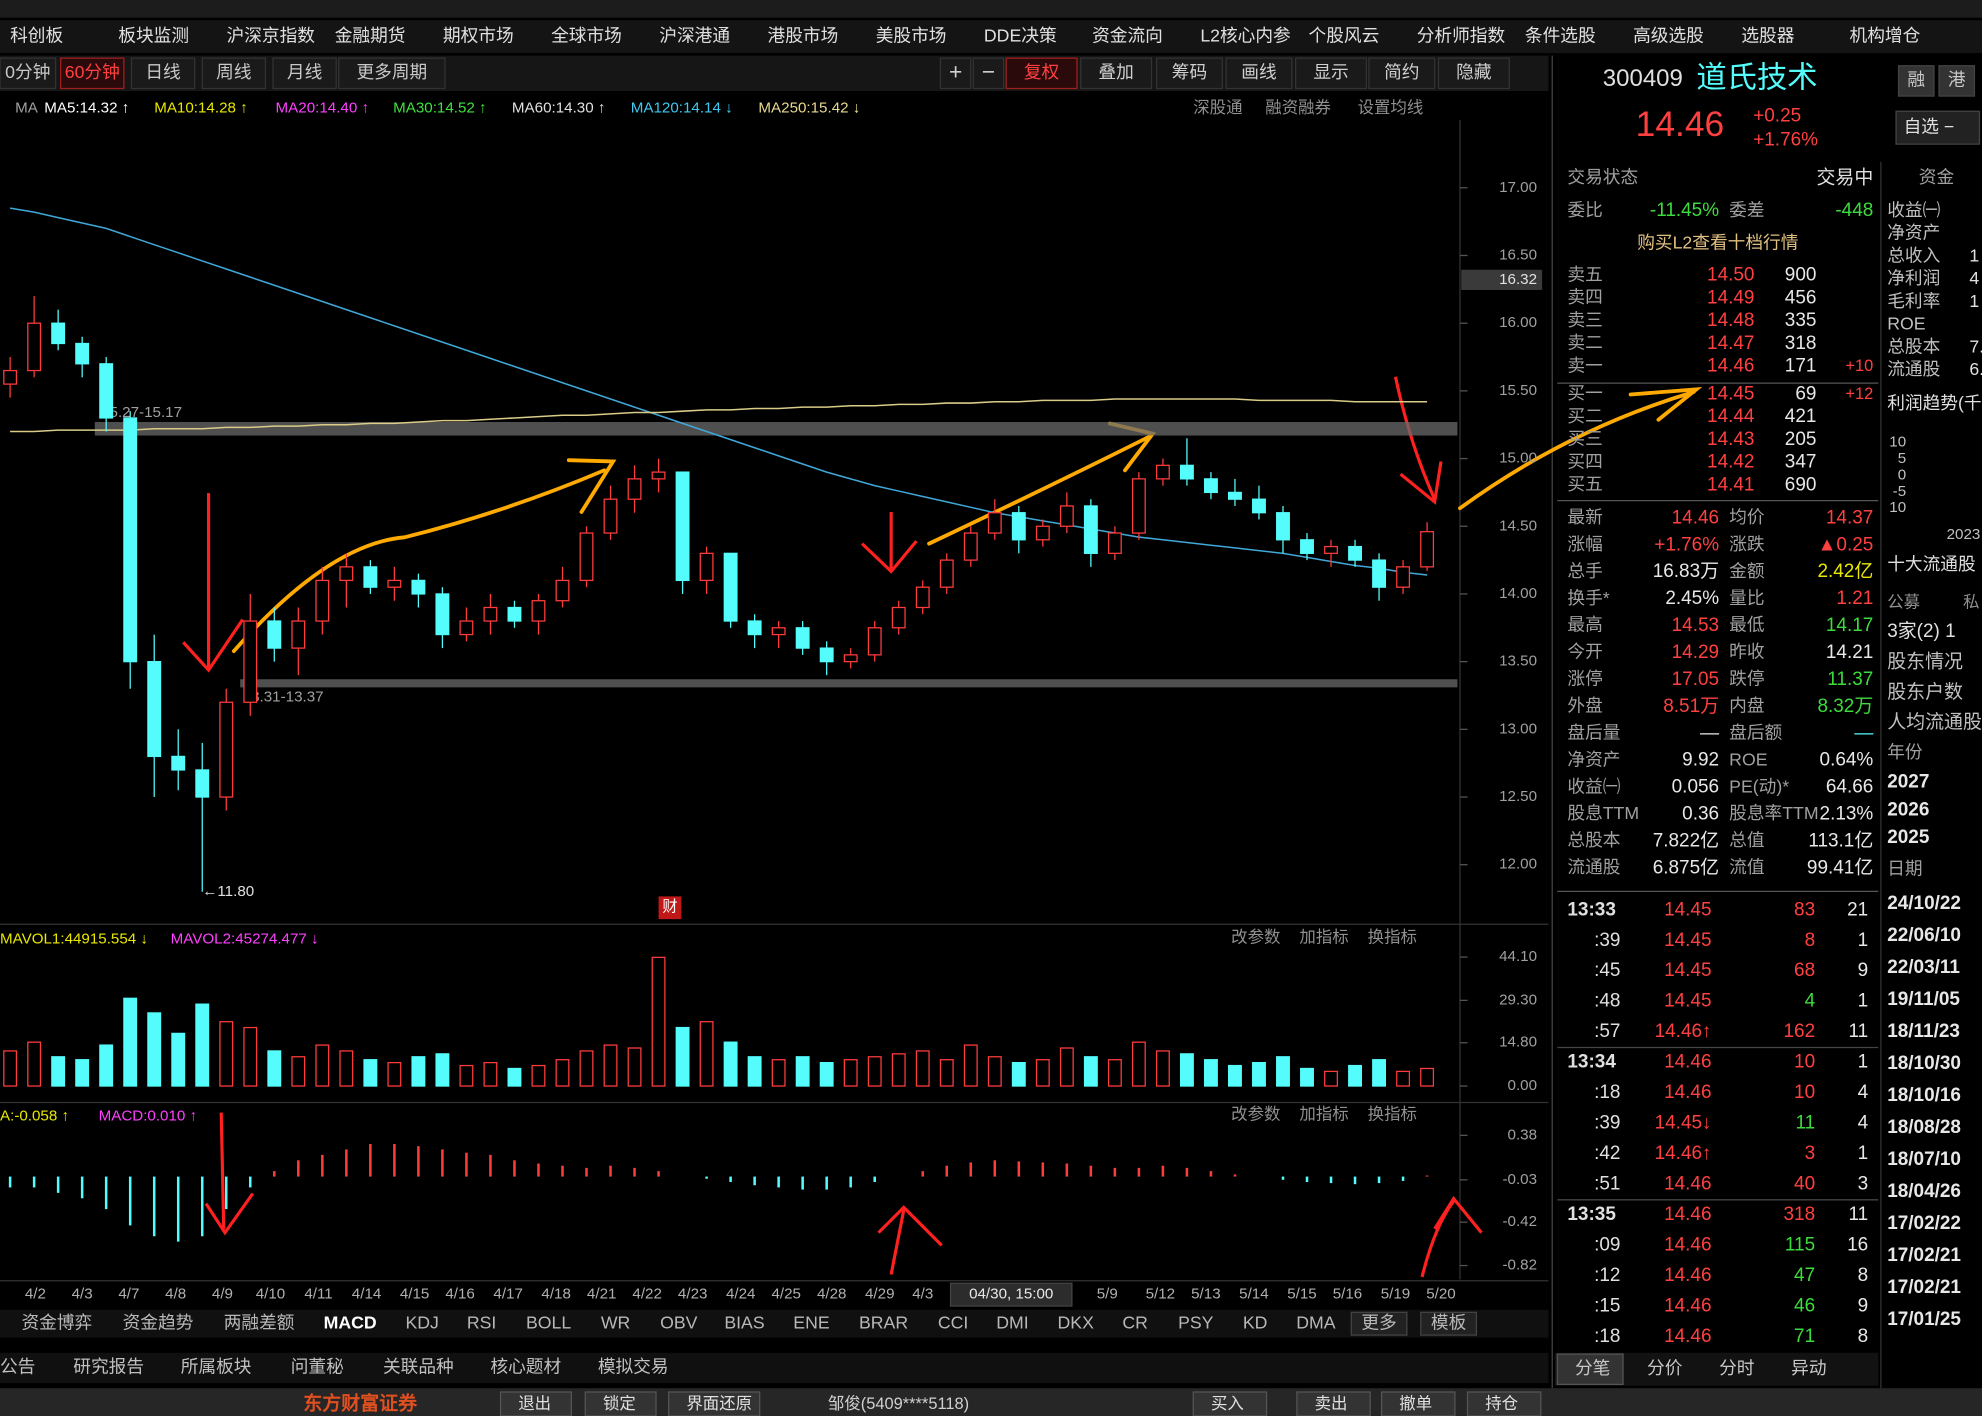 The height and width of the screenshot is (1416, 1982). What do you see at coordinates (849, 683) in the screenshot?
I see `price-band` at bounding box center [849, 683].